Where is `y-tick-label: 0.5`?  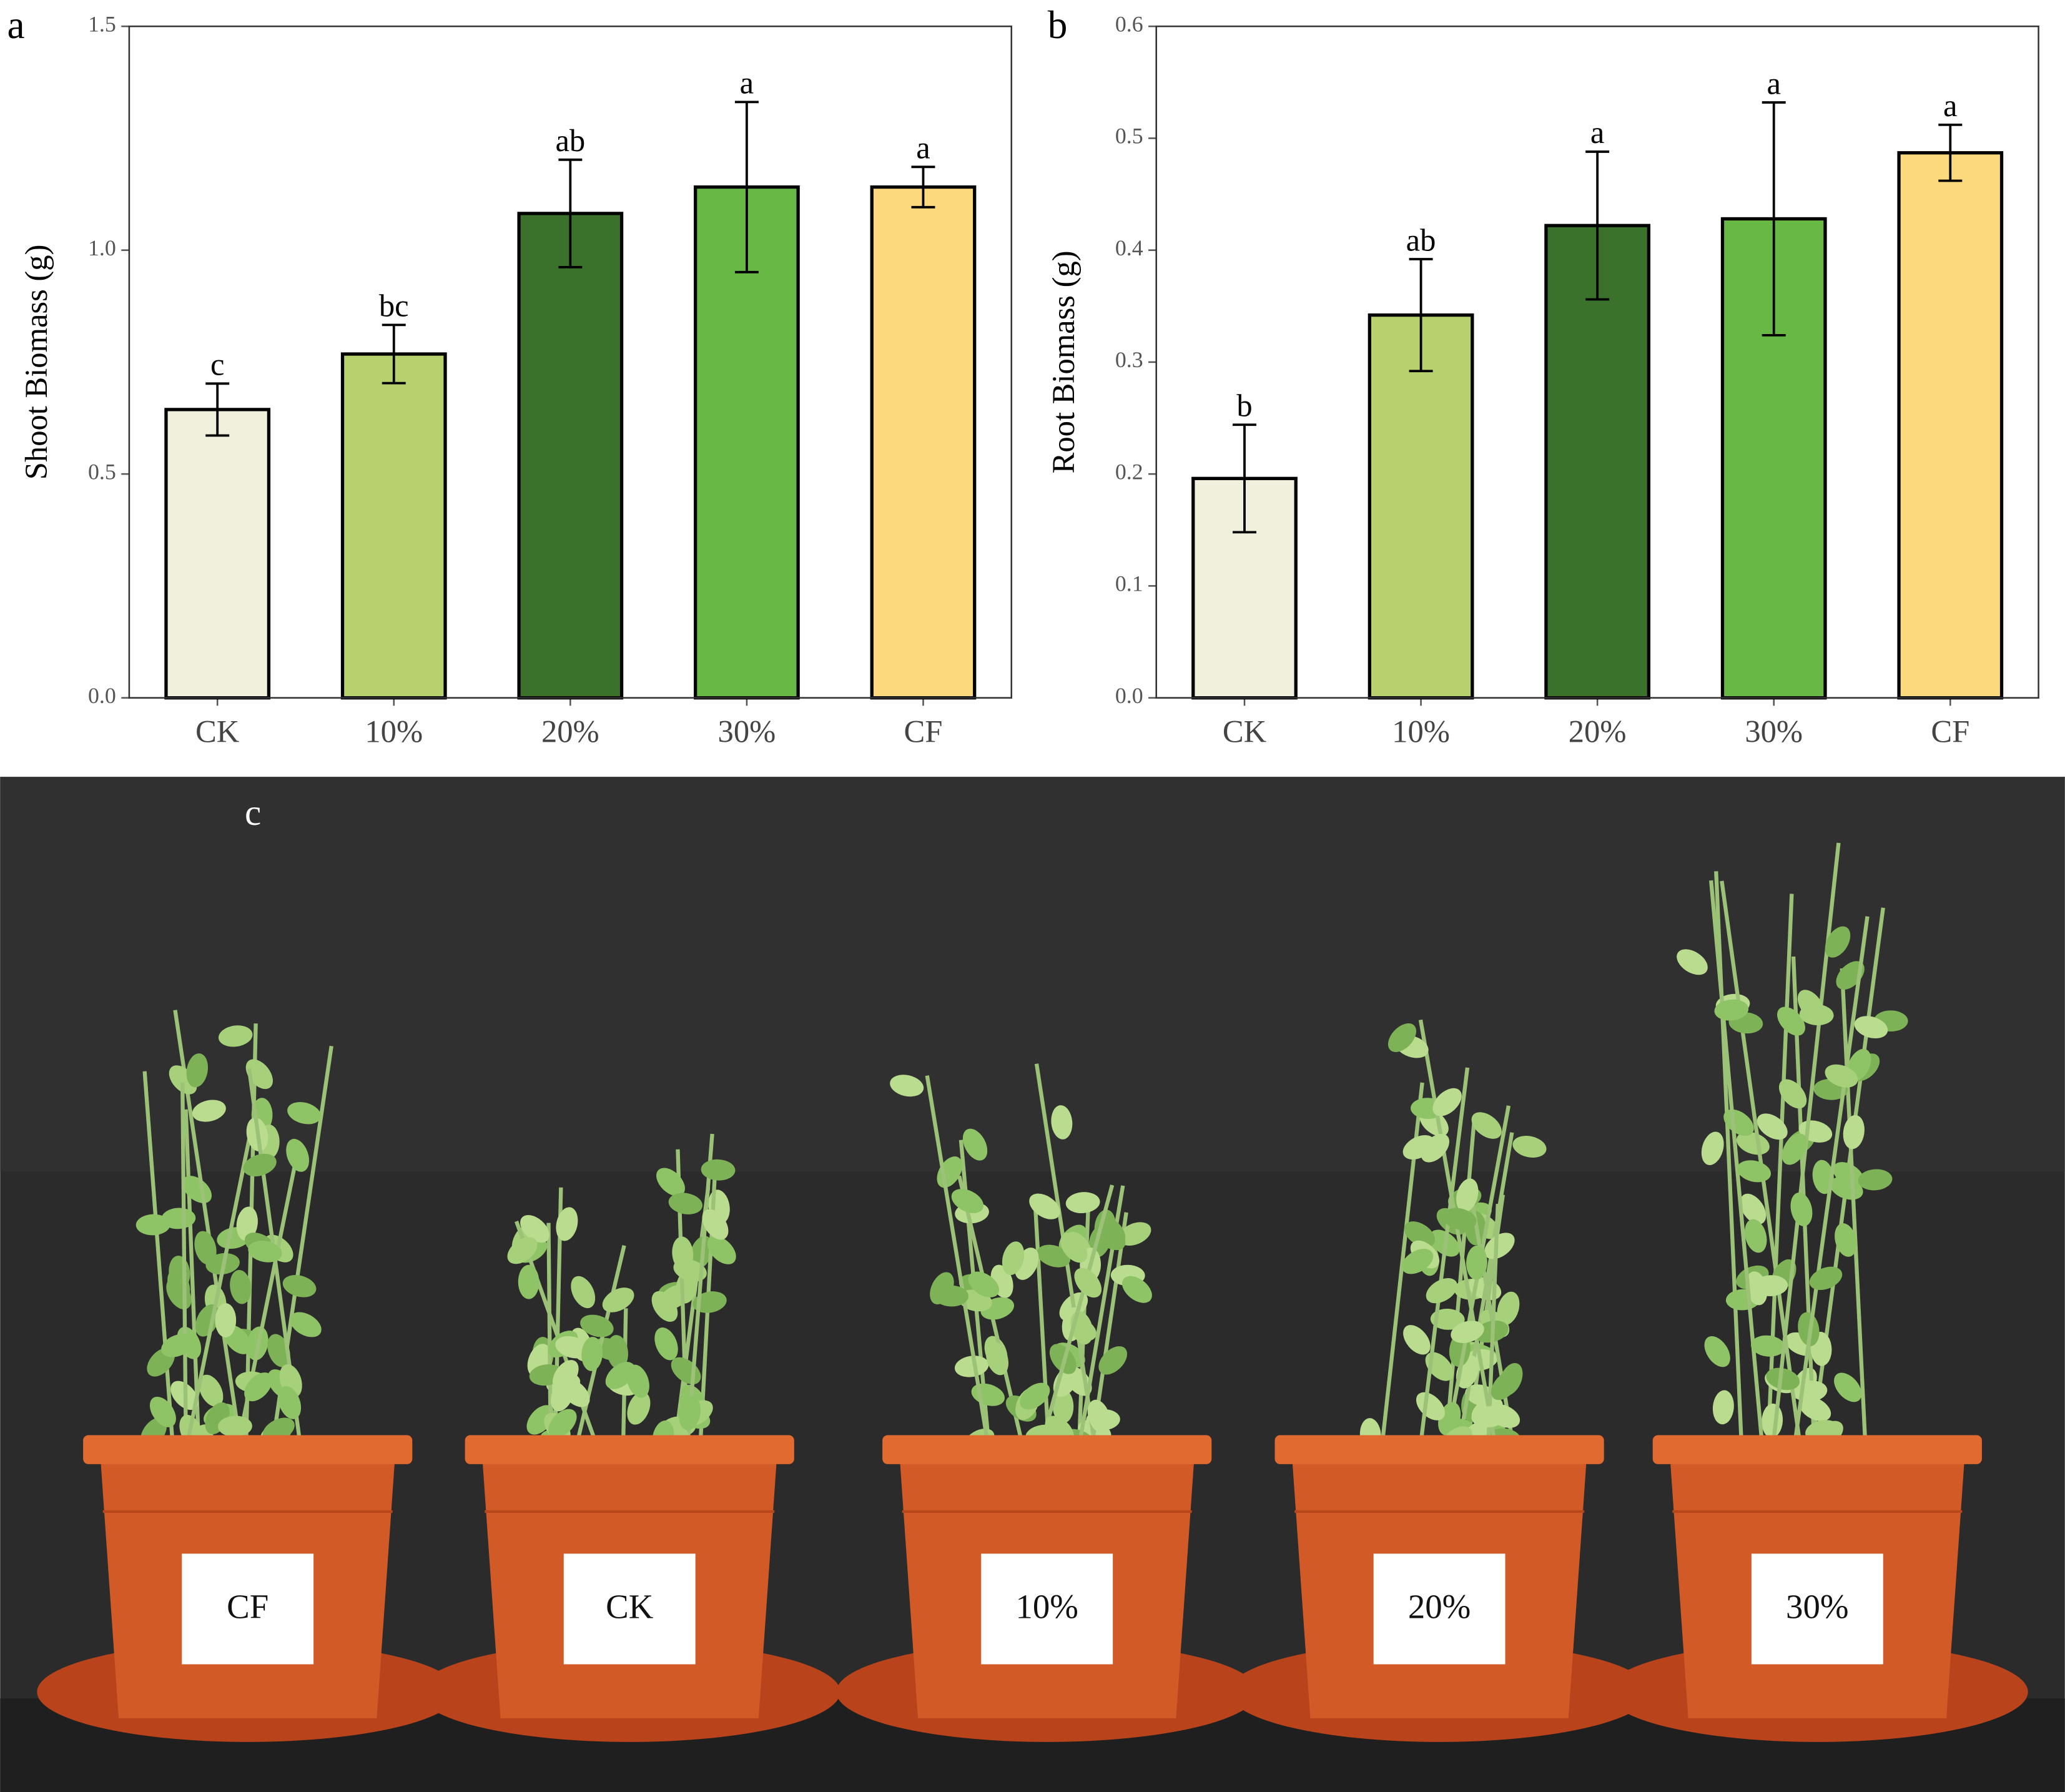
y-tick-label: 0.5 is located at coordinates (1129, 136).